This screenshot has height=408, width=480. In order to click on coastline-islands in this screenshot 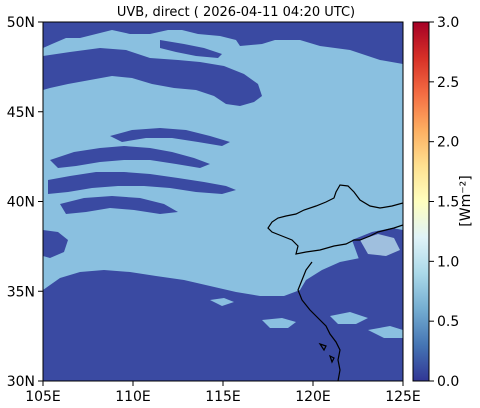, I will do `click(326, 353)`.